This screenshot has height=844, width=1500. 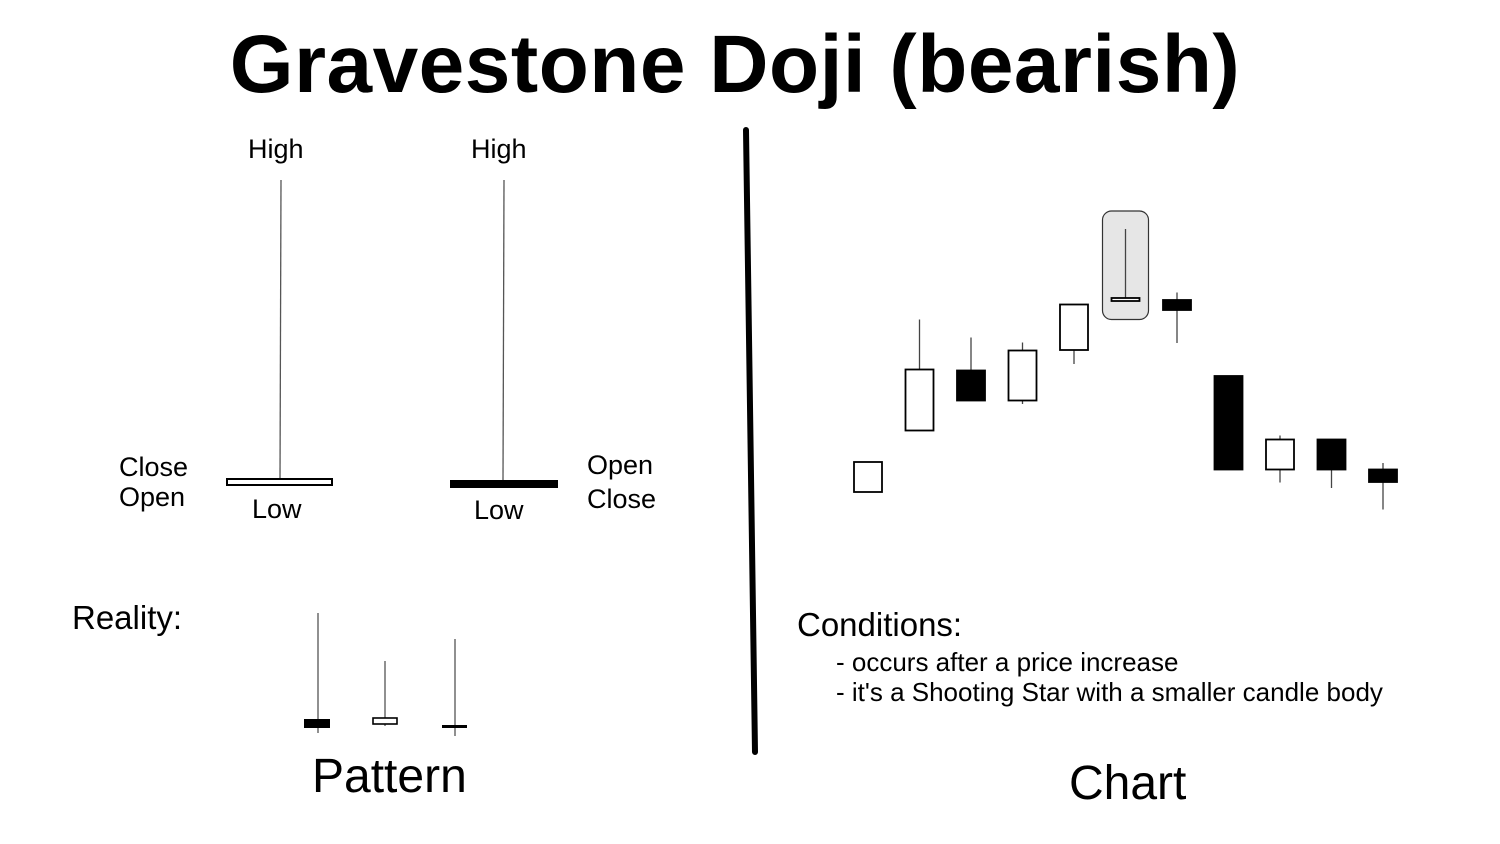 I want to click on reality-example-black, so click(x=317, y=673).